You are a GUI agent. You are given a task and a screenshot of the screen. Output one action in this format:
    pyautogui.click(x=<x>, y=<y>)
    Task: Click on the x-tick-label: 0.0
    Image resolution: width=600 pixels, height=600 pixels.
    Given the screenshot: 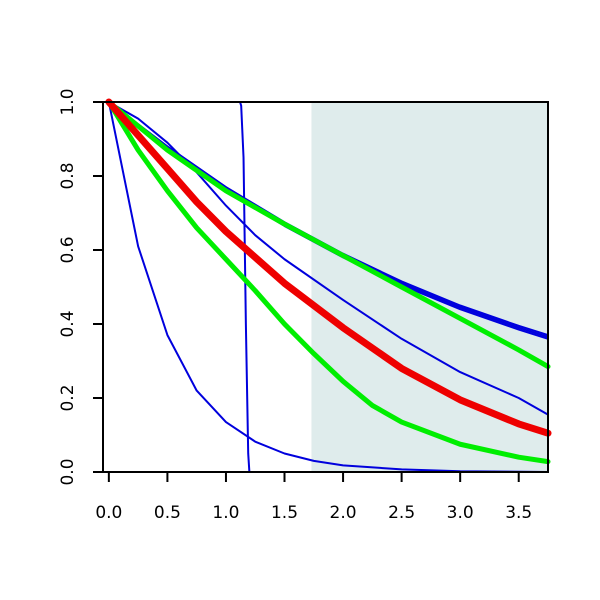 What is the action you would take?
    pyautogui.click(x=108, y=513)
    